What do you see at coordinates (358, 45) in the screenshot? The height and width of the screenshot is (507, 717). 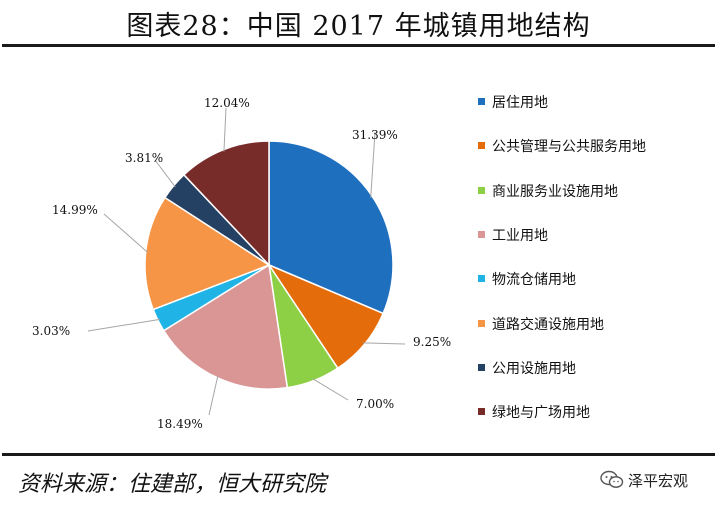 I see `top-divider` at bounding box center [358, 45].